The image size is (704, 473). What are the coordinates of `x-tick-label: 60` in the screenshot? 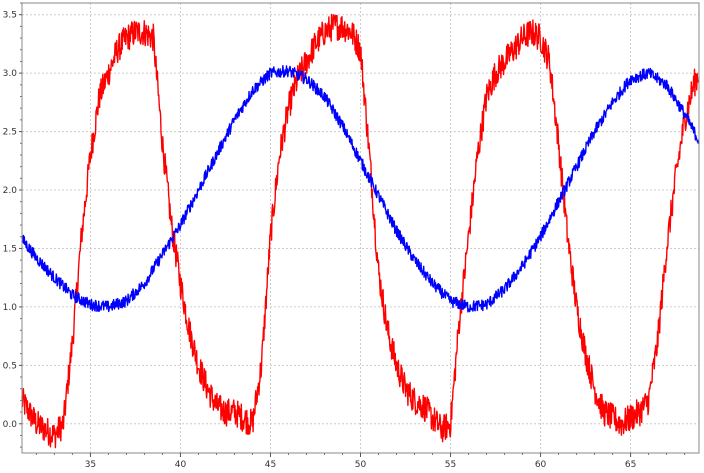 It's located at (541, 465).